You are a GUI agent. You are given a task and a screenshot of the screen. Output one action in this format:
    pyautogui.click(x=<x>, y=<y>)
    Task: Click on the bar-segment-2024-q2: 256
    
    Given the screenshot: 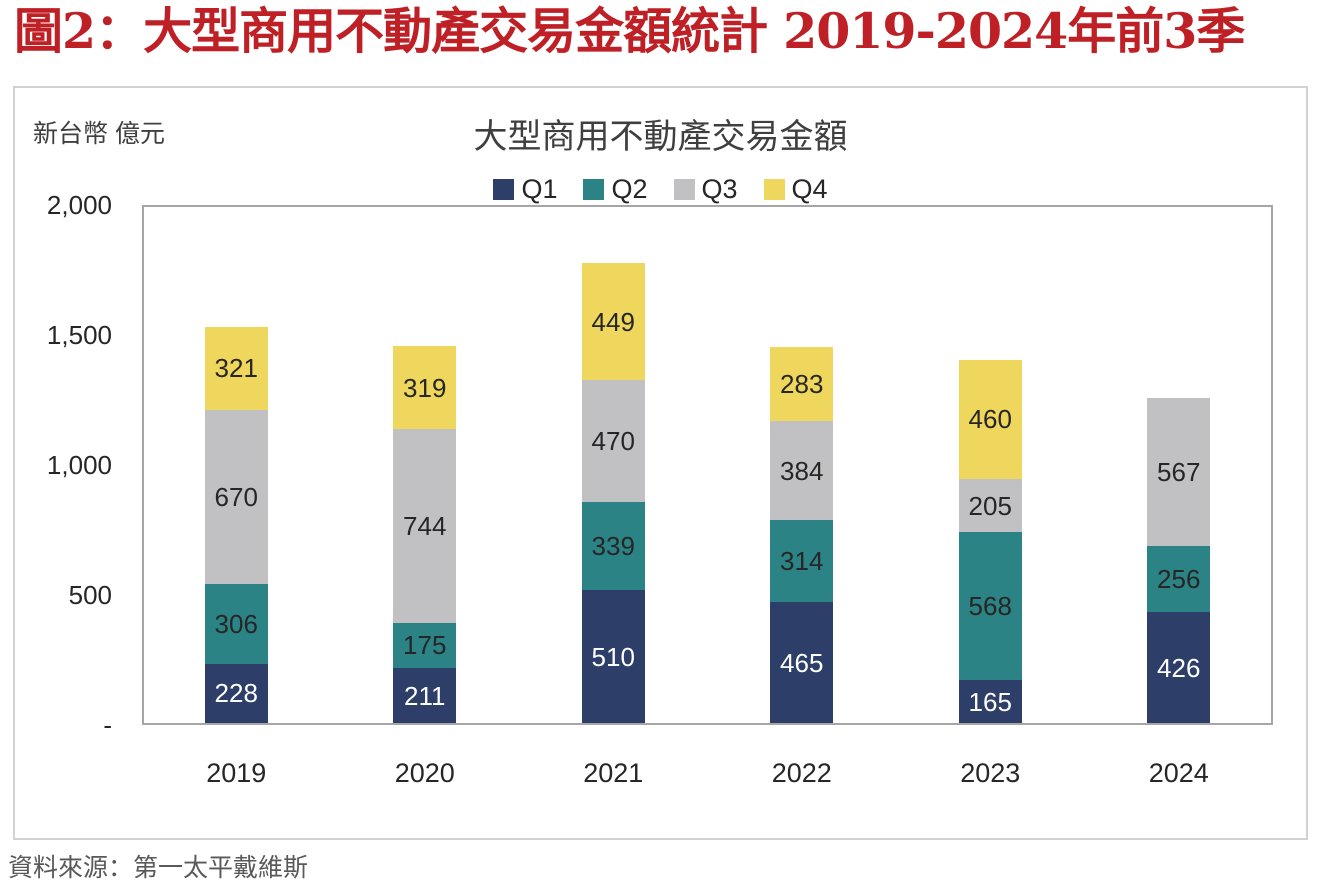 What is the action you would take?
    pyautogui.click(x=1179, y=579)
    